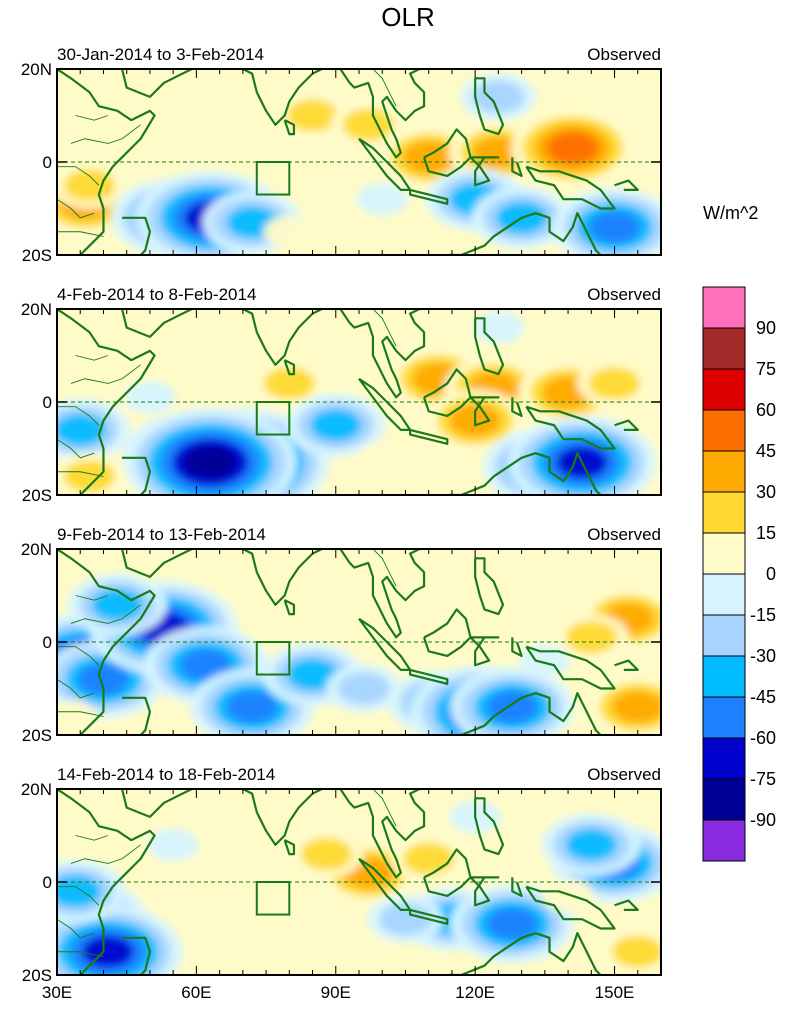 This screenshot has height=1013, width=791. Describe the element at coordinates (156, 294) in the screenshot. I see `panel-period: 4-Feb-2014 to 8-Feb-2014` at that location.